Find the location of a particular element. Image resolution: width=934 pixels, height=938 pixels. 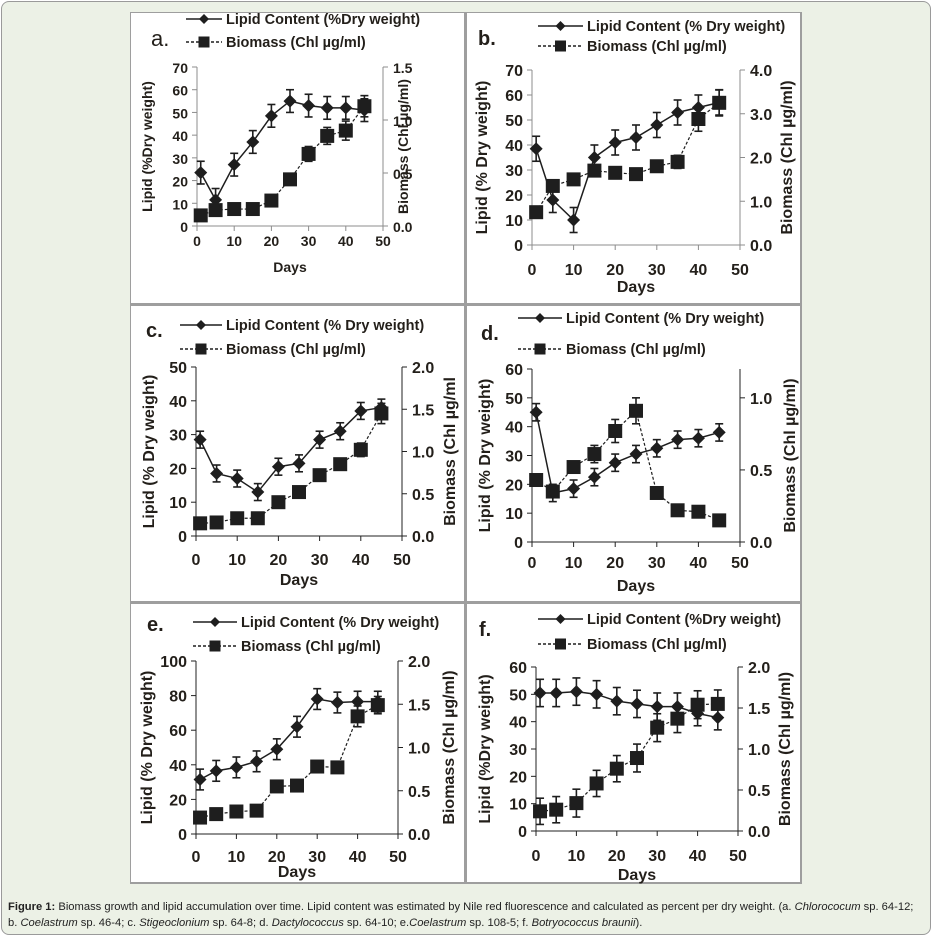

panel-label: d. is located at coordinates (490, 334).